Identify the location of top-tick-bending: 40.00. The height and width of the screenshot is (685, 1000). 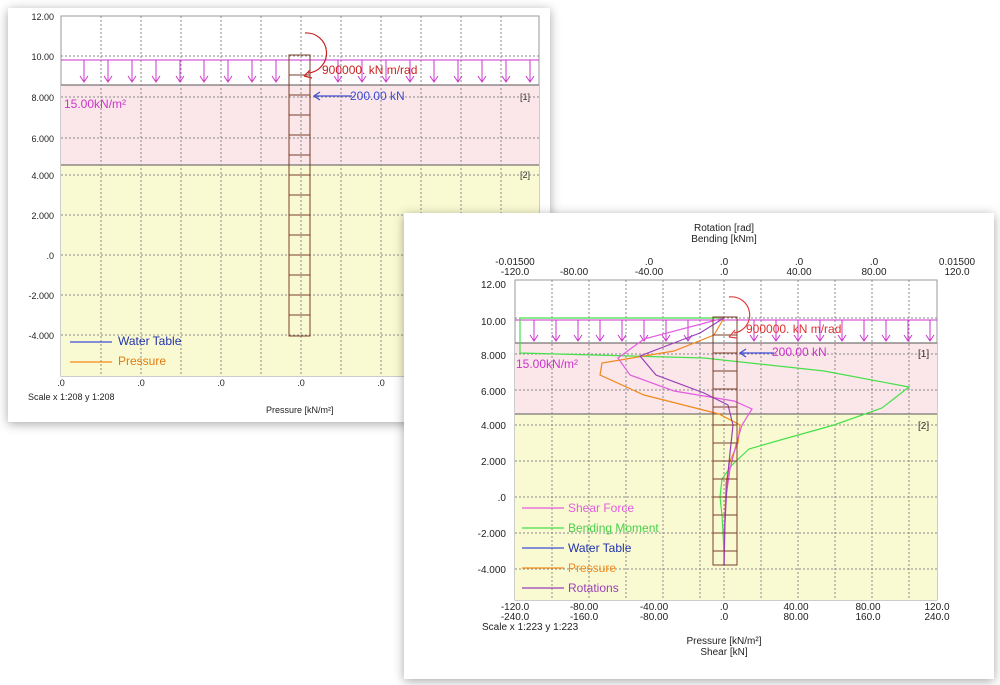
(798, 272).